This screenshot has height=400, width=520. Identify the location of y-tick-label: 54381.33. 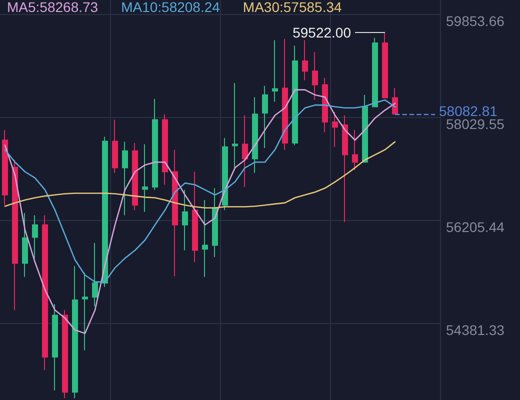
(475, 330).